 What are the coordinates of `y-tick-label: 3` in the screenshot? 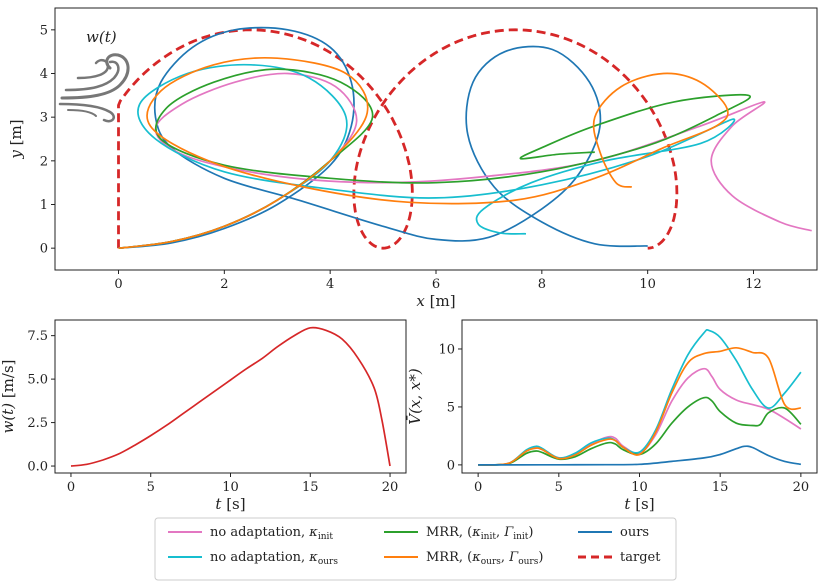 It's located at (44, 118).